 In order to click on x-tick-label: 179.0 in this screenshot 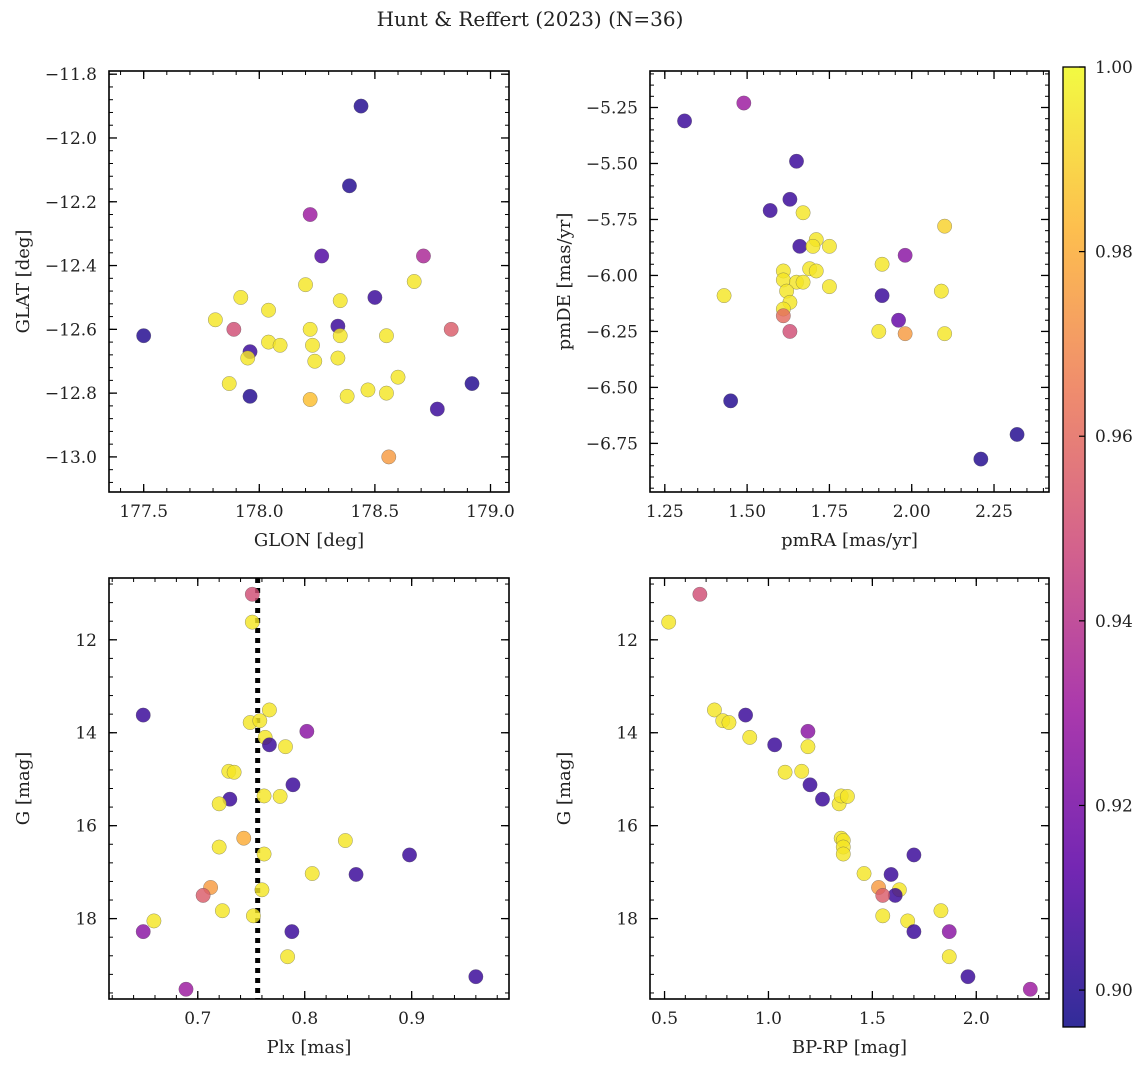, I will do `click(490, 512)`.